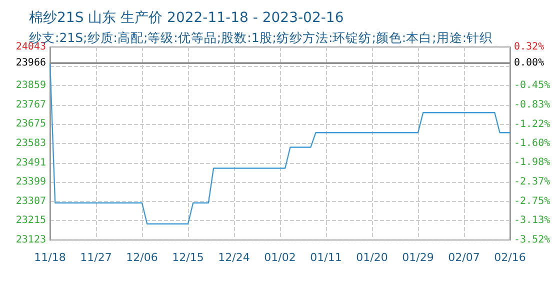  What do you see at coordinates (529, 47) in the screenshot?
I see `y2-tick-label: 0.32%` at bounding box center [529, 47].